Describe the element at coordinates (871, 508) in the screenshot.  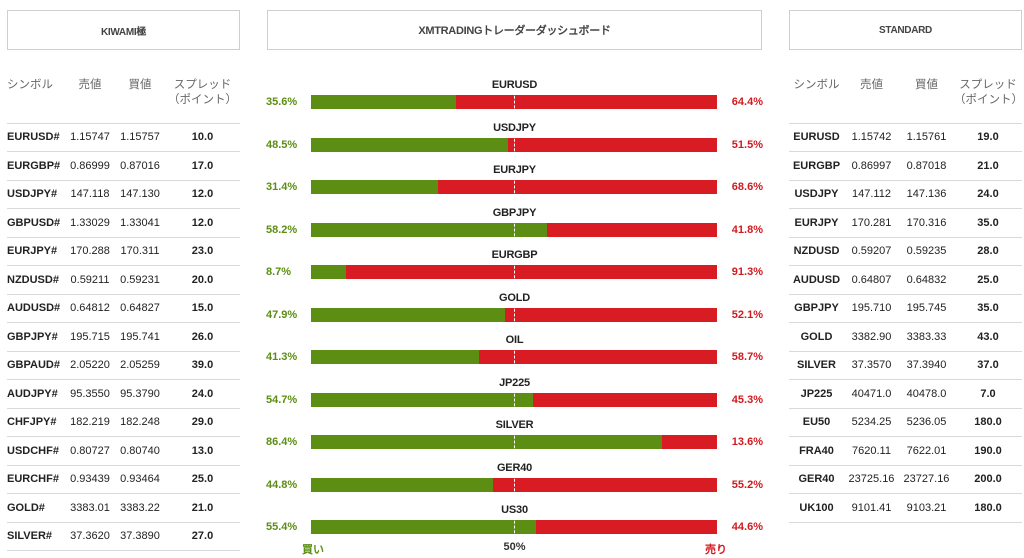
I see `bid-cell: 9101.41` at that location.